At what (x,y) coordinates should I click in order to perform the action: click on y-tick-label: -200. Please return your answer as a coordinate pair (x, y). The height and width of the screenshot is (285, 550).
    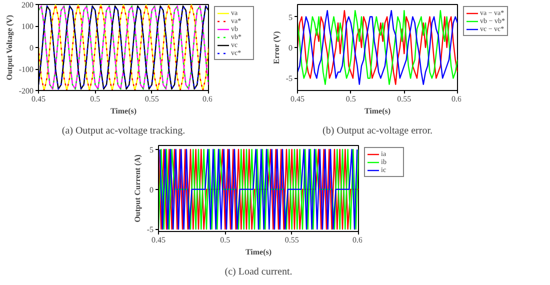
    Looking at the image, I should click on (26, 91).